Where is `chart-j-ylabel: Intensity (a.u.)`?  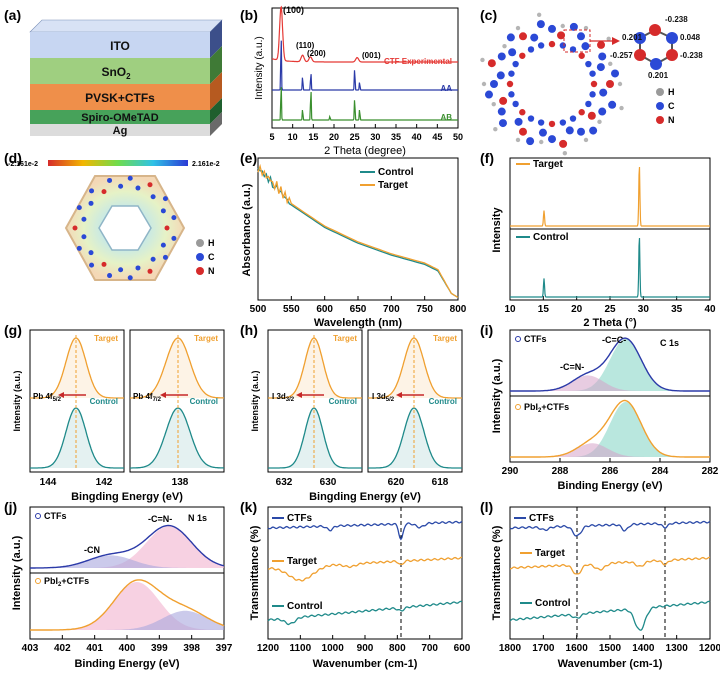 chart-j-ylabel: Intensity (a.u.) is located at coordinates (17, 572).